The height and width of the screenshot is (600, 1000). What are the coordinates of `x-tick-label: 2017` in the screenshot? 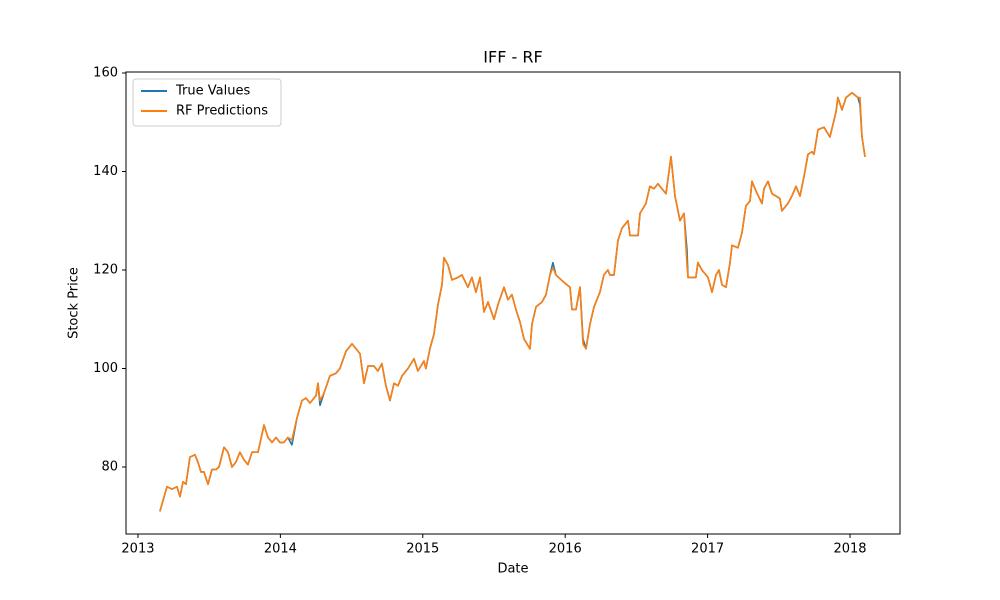 It's located at (707, 549).